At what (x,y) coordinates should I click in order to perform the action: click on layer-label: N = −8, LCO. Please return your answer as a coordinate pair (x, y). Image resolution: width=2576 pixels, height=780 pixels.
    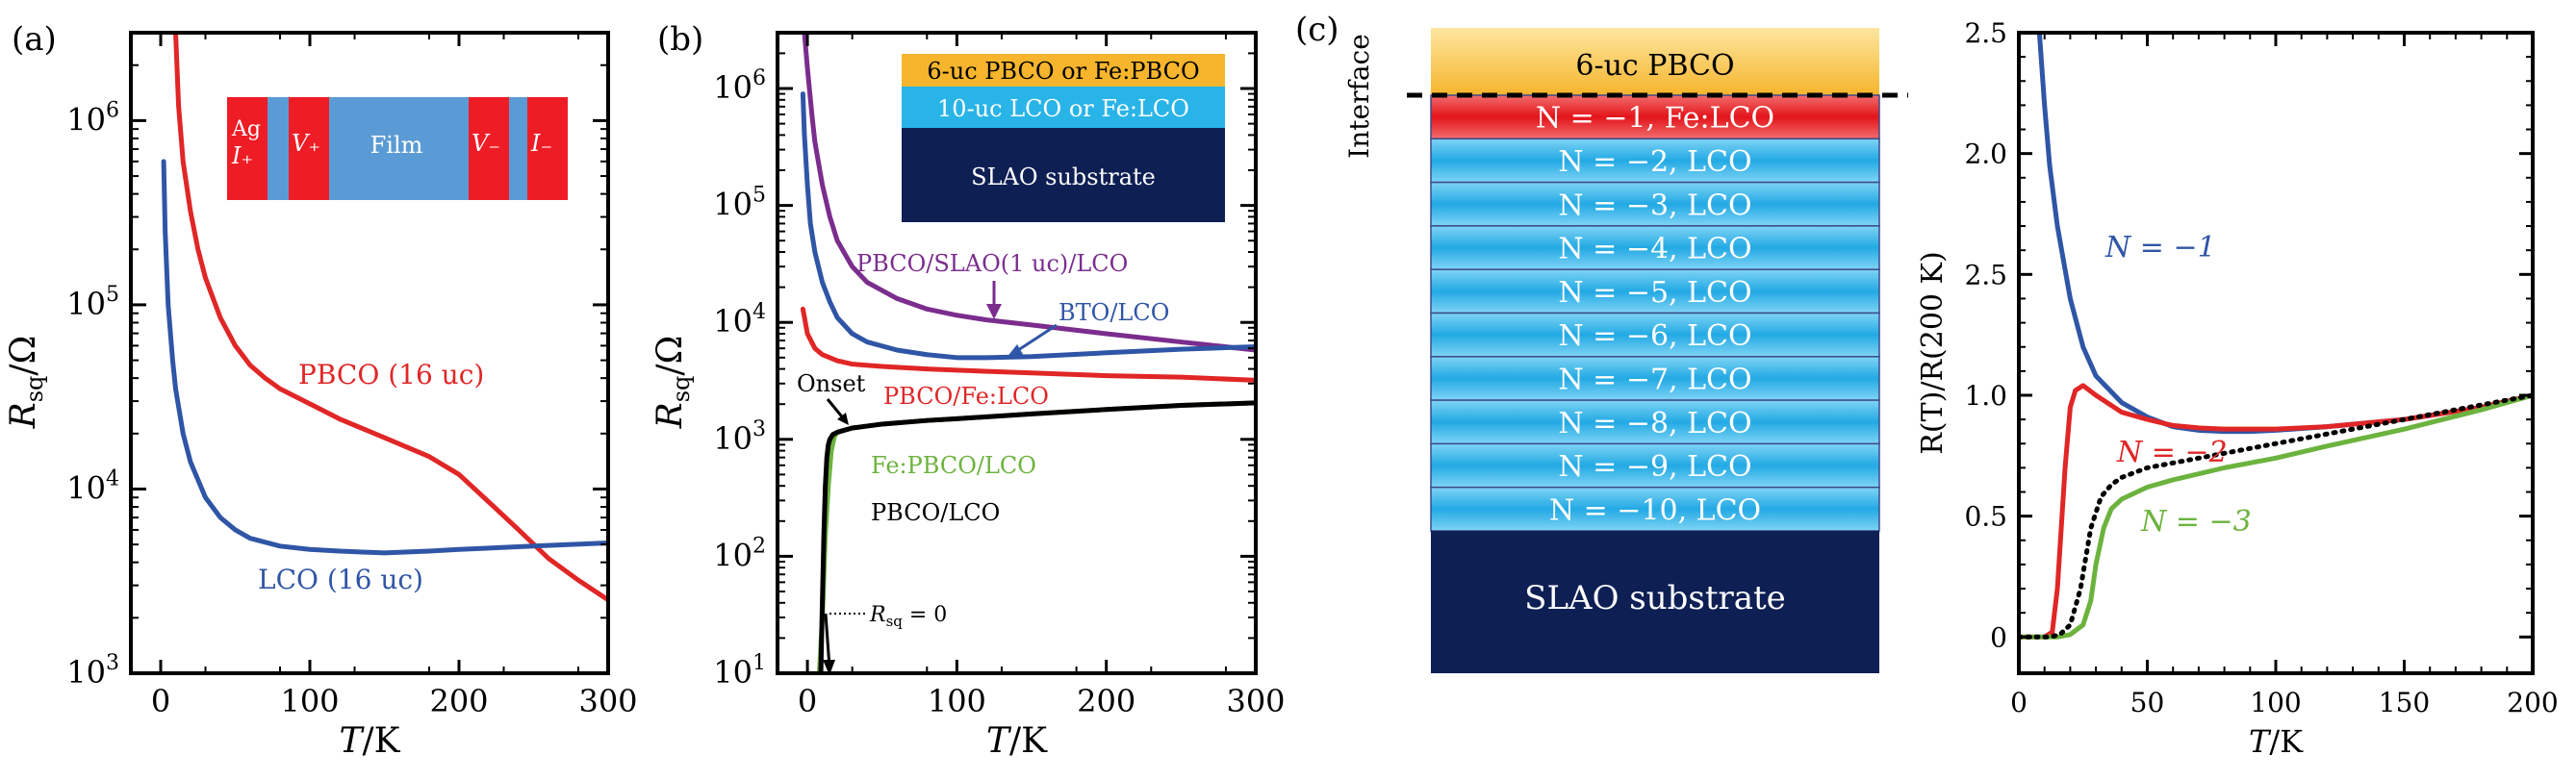
    Looking at the image, I should click on (1654, 423).